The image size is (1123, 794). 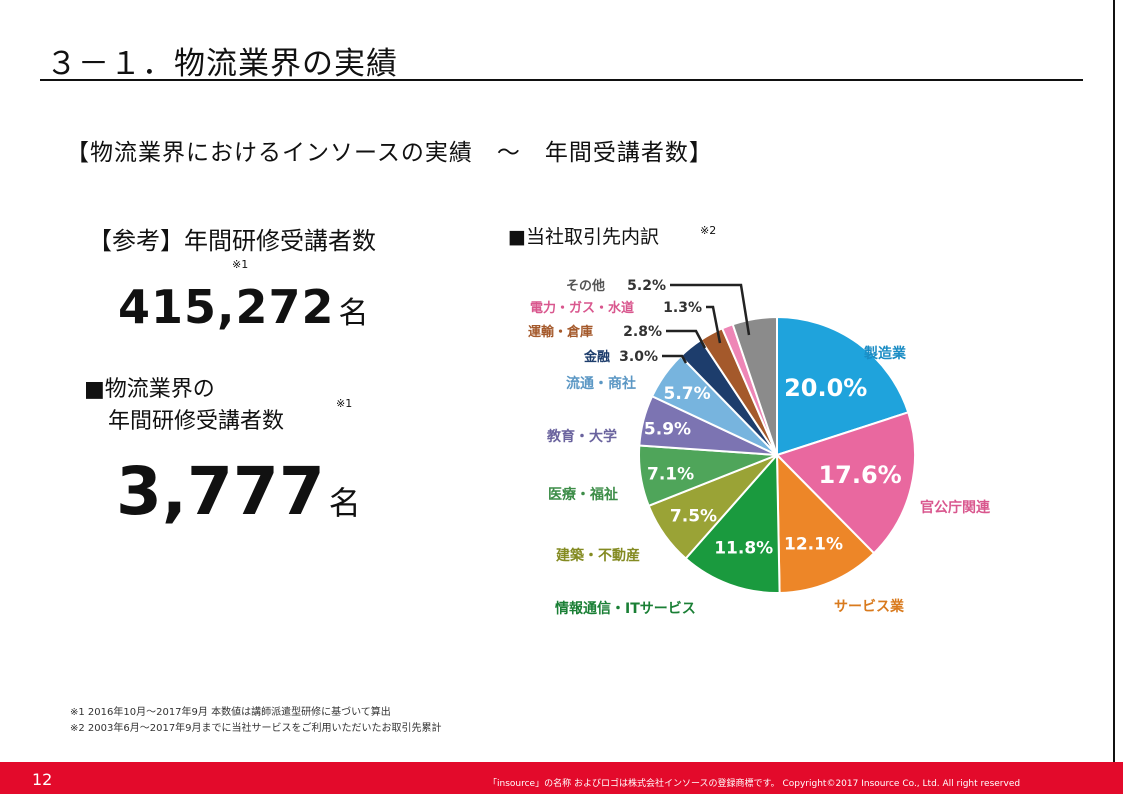 I want to click on logistics-note-mark: ※1, so click(x=344, y=403).